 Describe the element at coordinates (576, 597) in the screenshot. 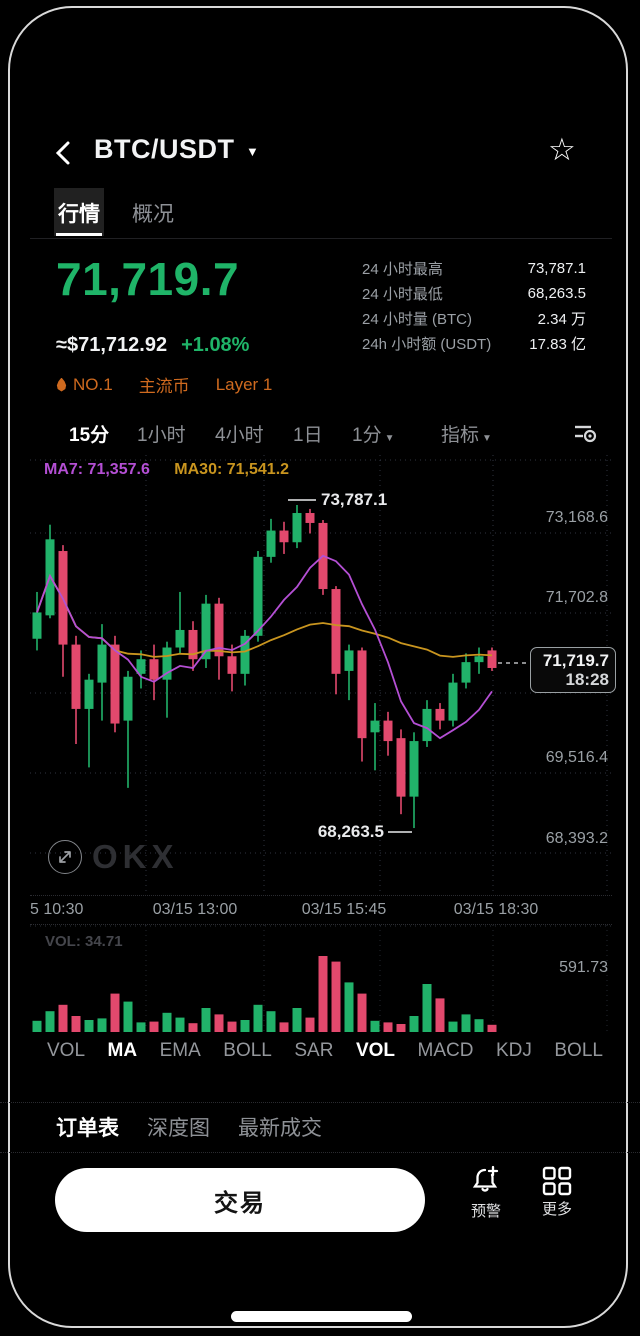

I see `y-axis-label: 71,702.8` at that location.